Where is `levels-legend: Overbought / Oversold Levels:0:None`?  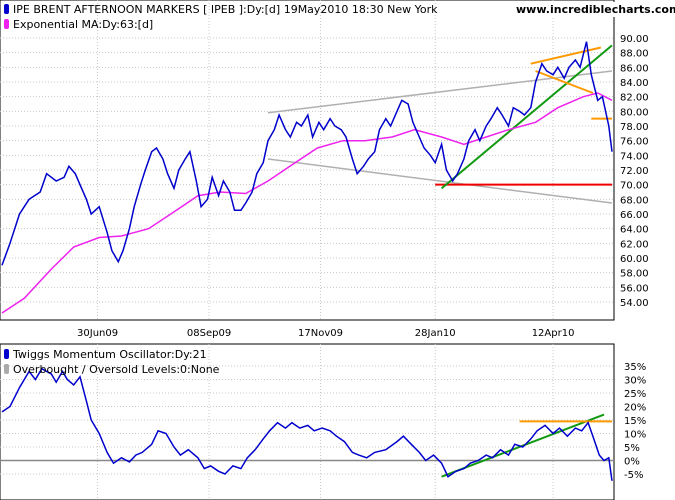 levels-legend: Overbought / Oversold Levels:0:None is located at coordinates (112, 369).